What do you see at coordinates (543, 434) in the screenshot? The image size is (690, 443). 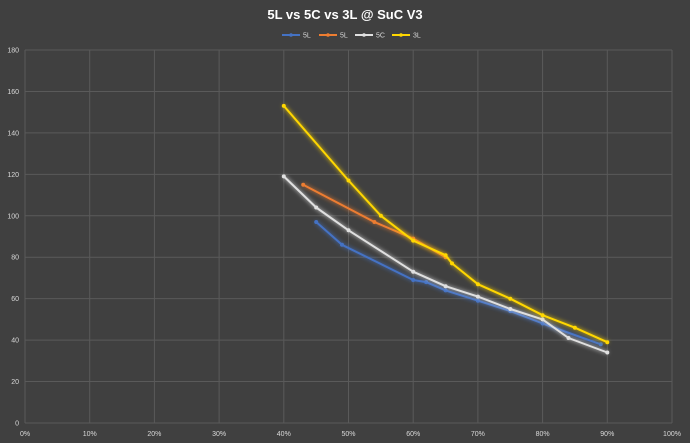 I see `x-tick-label: 80%` at bounding box center [543, 434].